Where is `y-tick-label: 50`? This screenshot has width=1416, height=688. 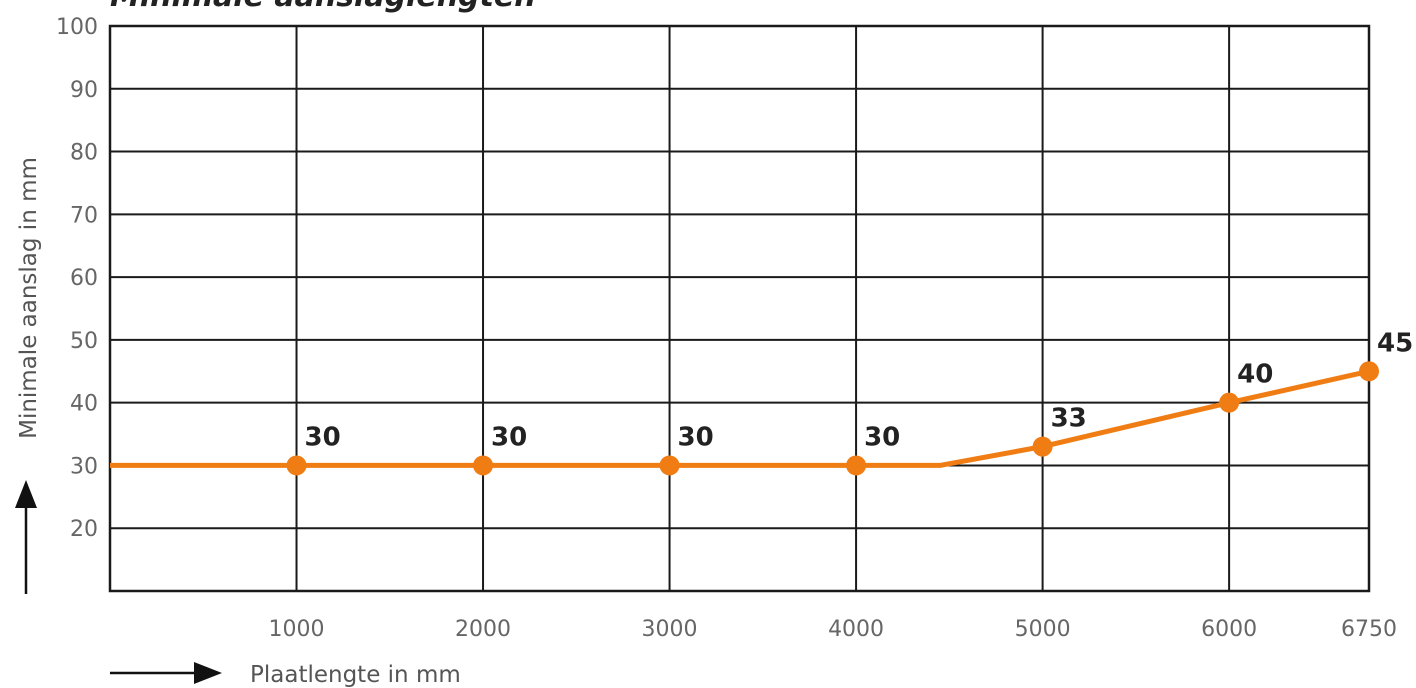
y-tick-label: 50 is located at coordinates (84, 341).